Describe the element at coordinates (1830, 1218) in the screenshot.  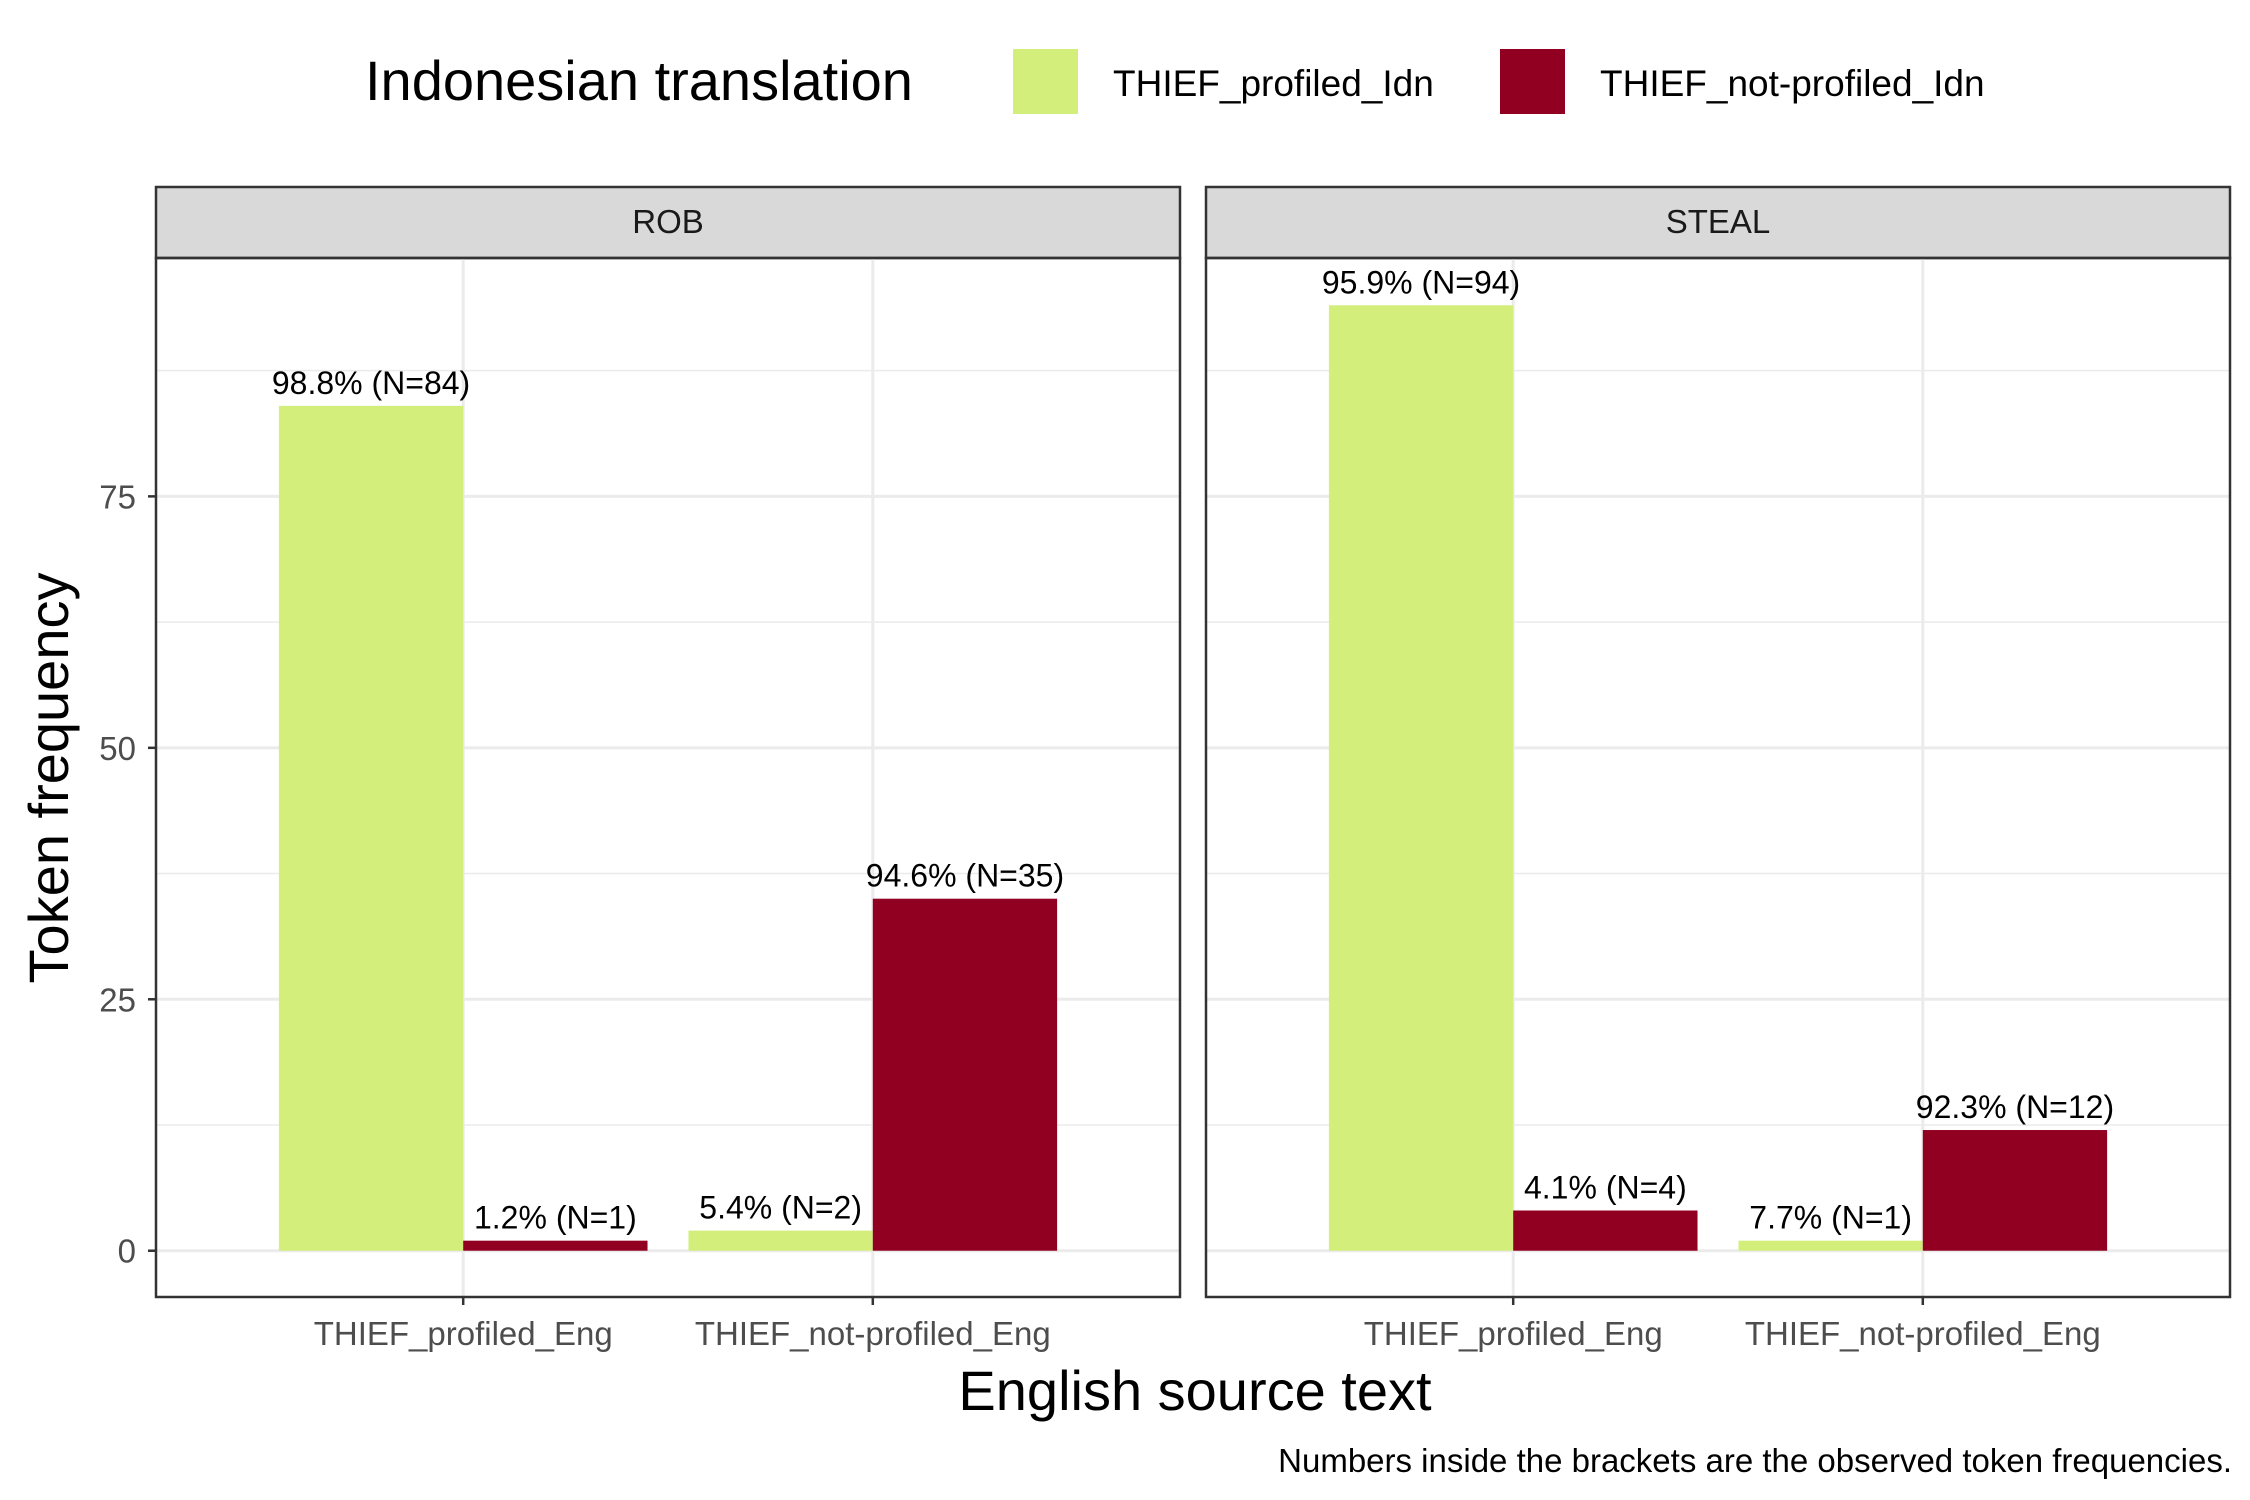
I see `data-label: 7.7% (N=1)` at that location.